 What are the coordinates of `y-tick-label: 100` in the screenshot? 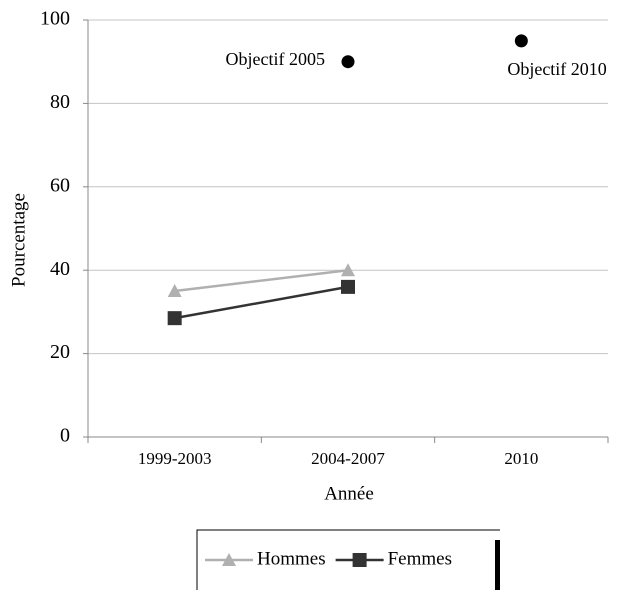 It's located at (55, 19).